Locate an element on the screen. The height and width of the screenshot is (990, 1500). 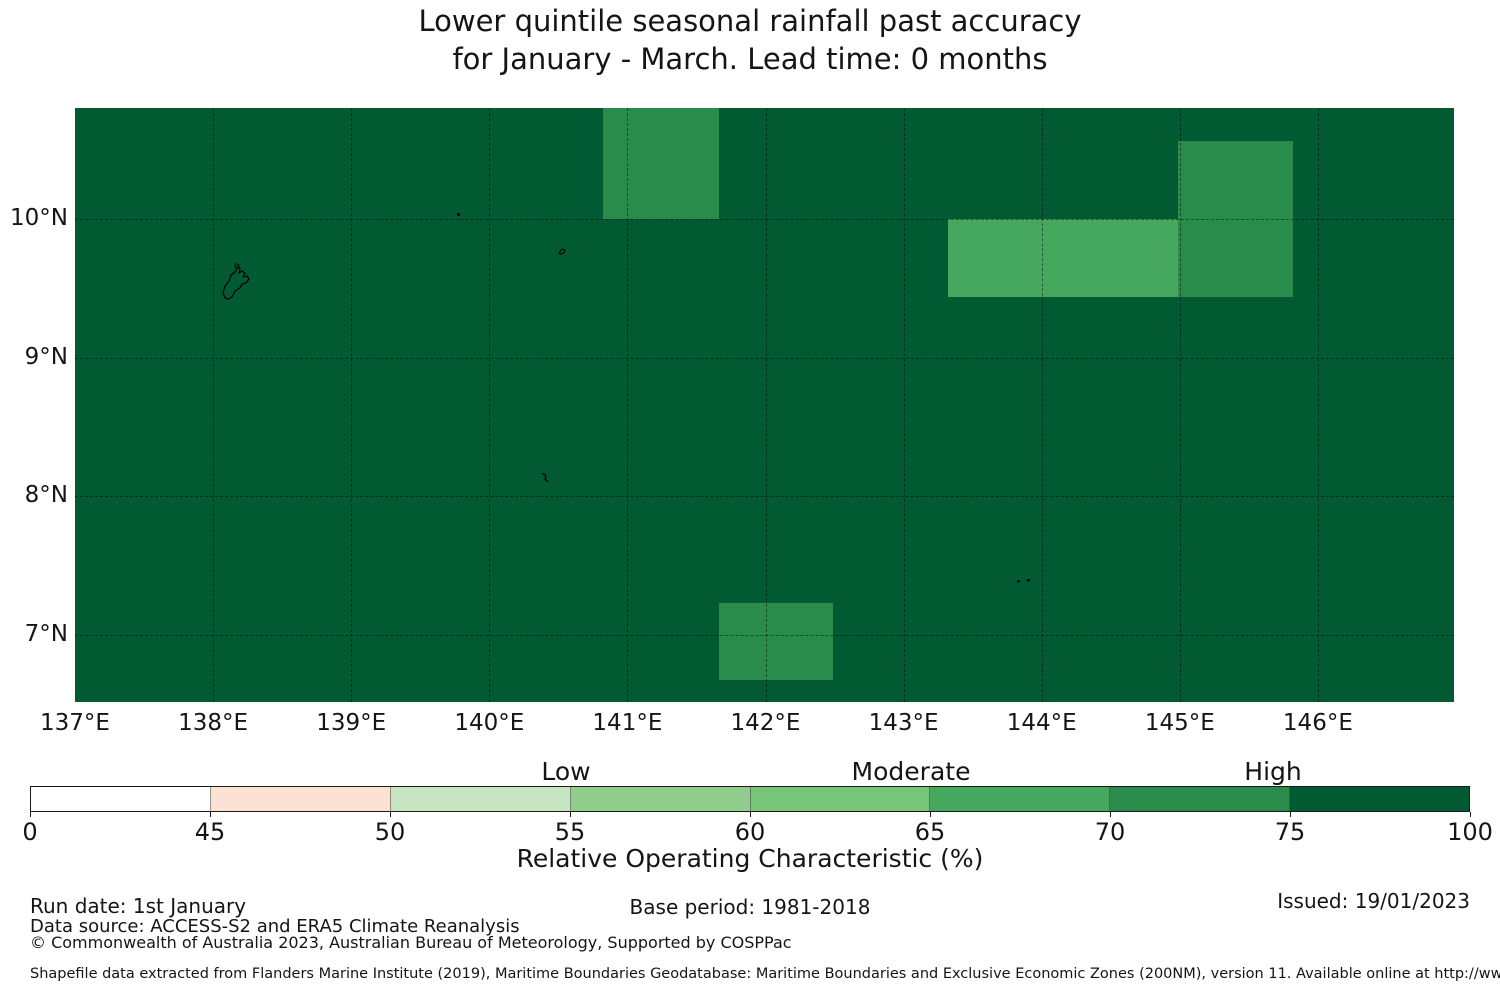
gridline-lon-144E is located at coordinates (1042, 405).